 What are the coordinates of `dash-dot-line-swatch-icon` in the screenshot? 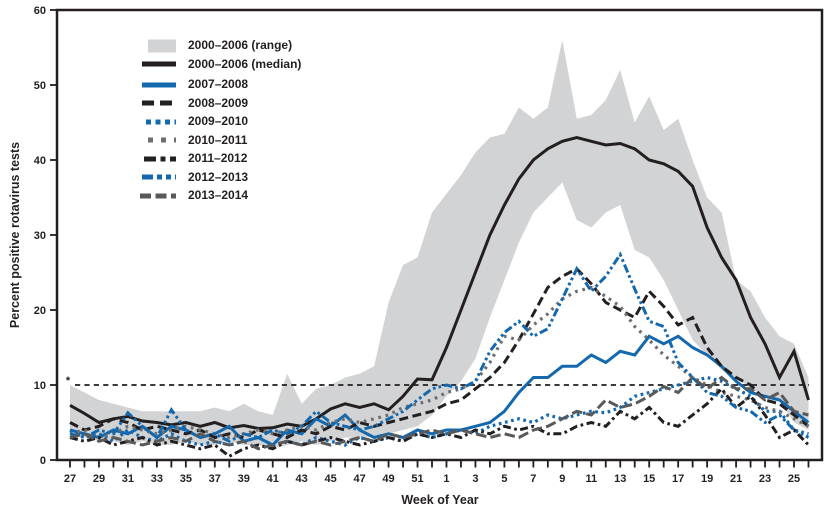 It's located at (160, 159).